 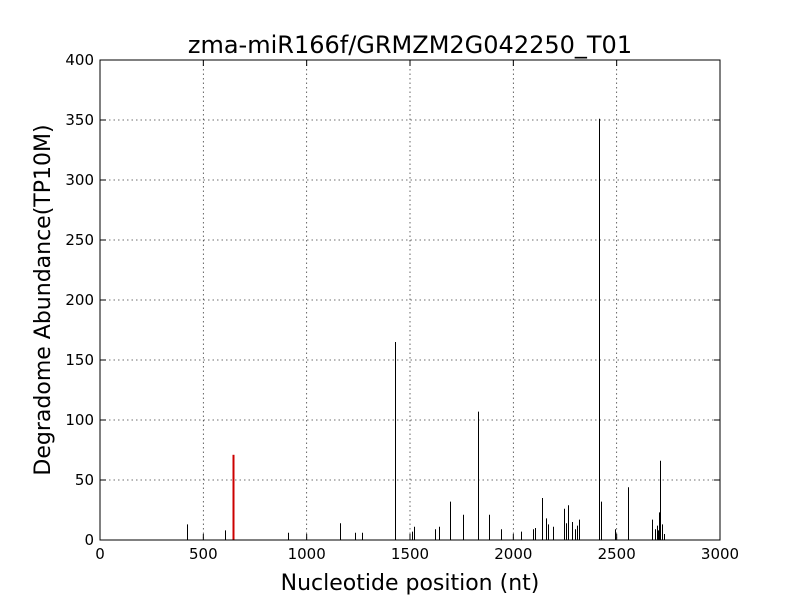 I want to click on x-axis-label: Nucleotide position (nt), so click(x=410, y=583).